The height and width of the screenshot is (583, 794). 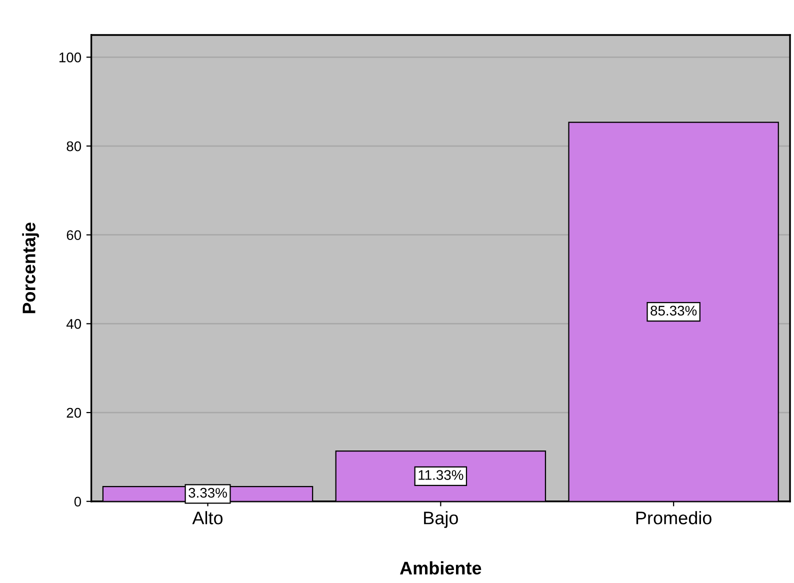 I want to click on y-tick-label: 60, so click(x=74, y=235).